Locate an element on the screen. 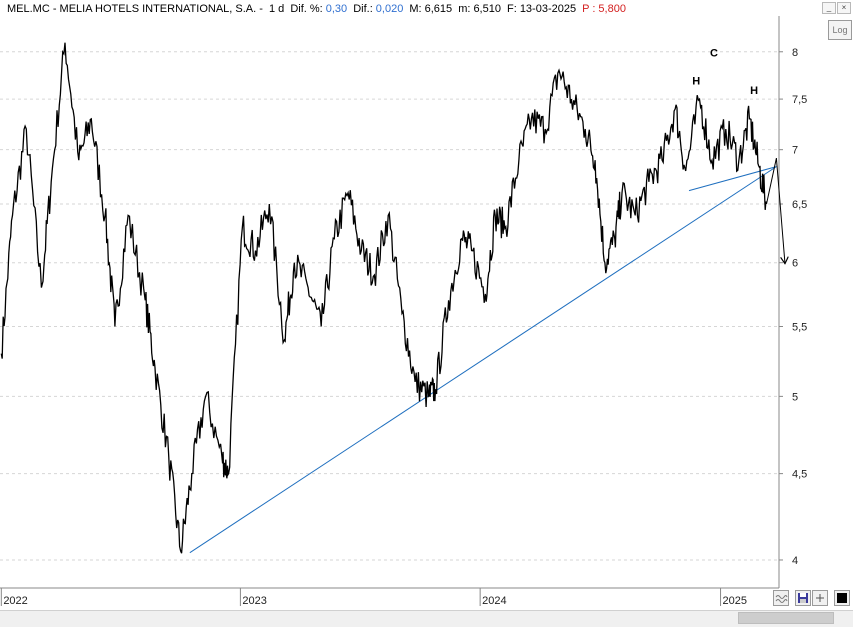  y-tick-label: 5 is located at coordinates (795, 397).